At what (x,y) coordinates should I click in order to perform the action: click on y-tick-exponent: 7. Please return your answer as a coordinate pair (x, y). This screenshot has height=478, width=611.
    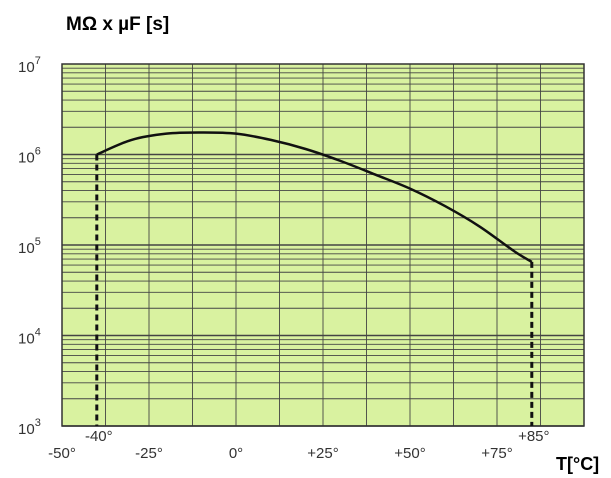
    Looking at the image, I should click on (38, 61).